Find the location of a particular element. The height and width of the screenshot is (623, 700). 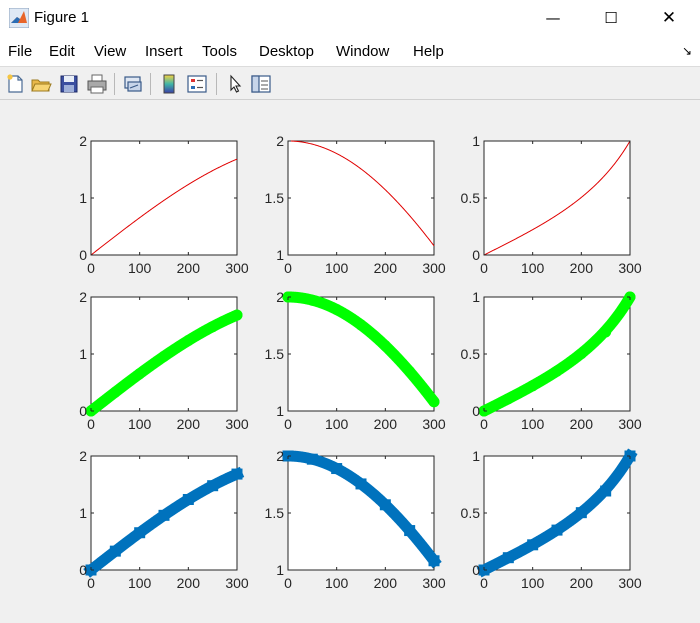

menu-help: Help is located at coordinates (428, 51).